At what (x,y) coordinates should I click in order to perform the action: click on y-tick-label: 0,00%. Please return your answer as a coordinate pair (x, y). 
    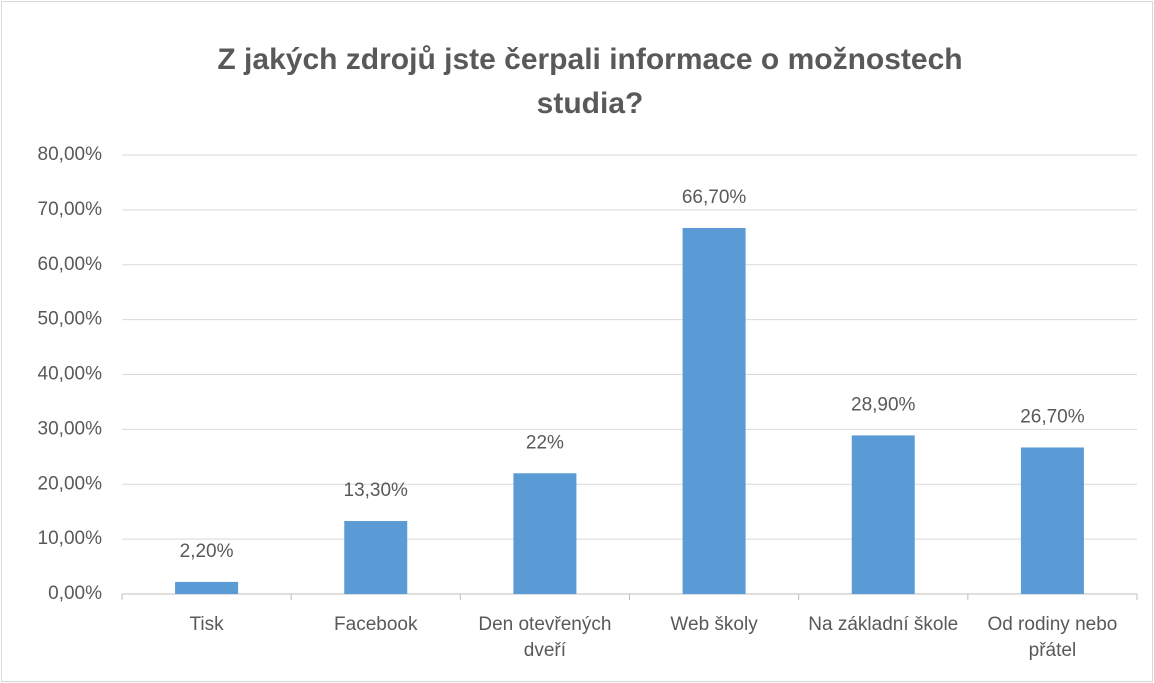
    Looking at the image, I should click on (75, 593).